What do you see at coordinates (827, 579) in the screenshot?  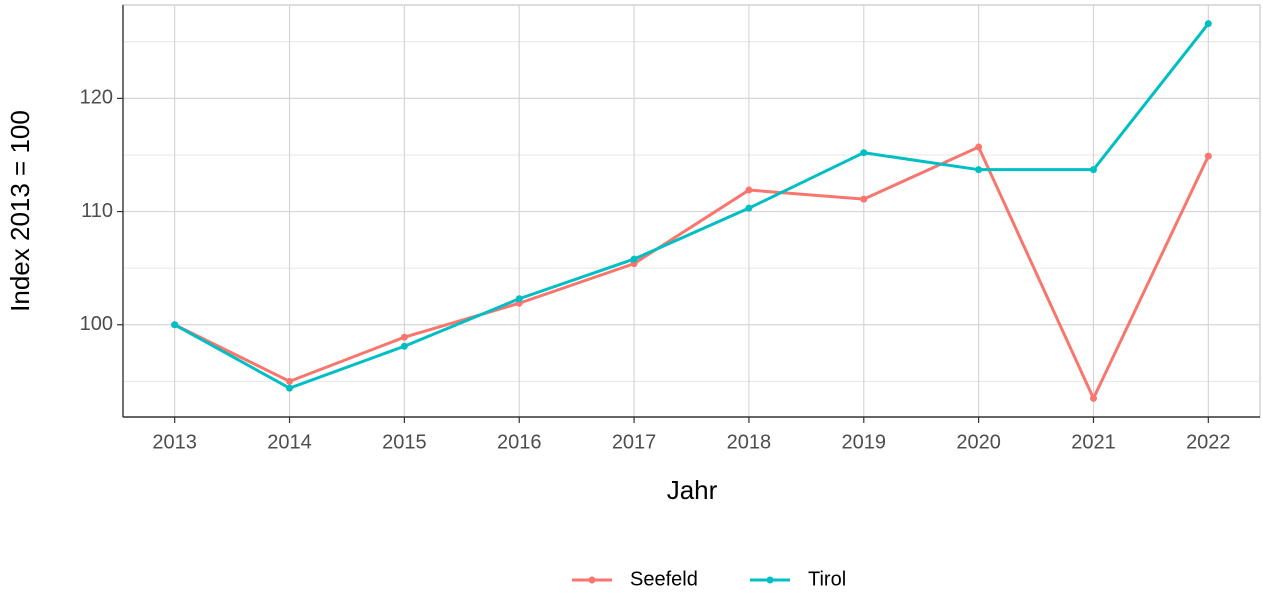 I see `legend-label: Tirol` at bounding box center [827, 579].